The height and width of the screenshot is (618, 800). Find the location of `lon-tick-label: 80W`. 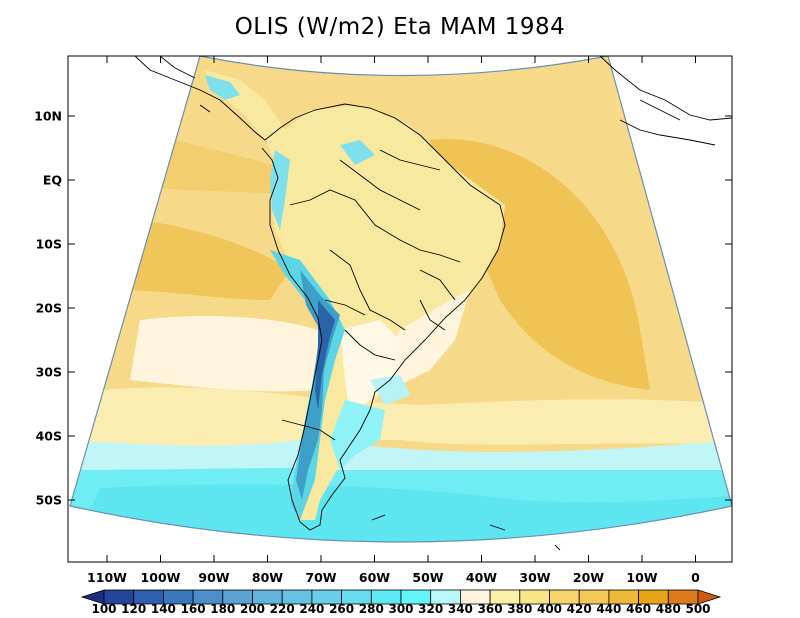

lon-tick-label: 80W is located at coordinates (267, 577).